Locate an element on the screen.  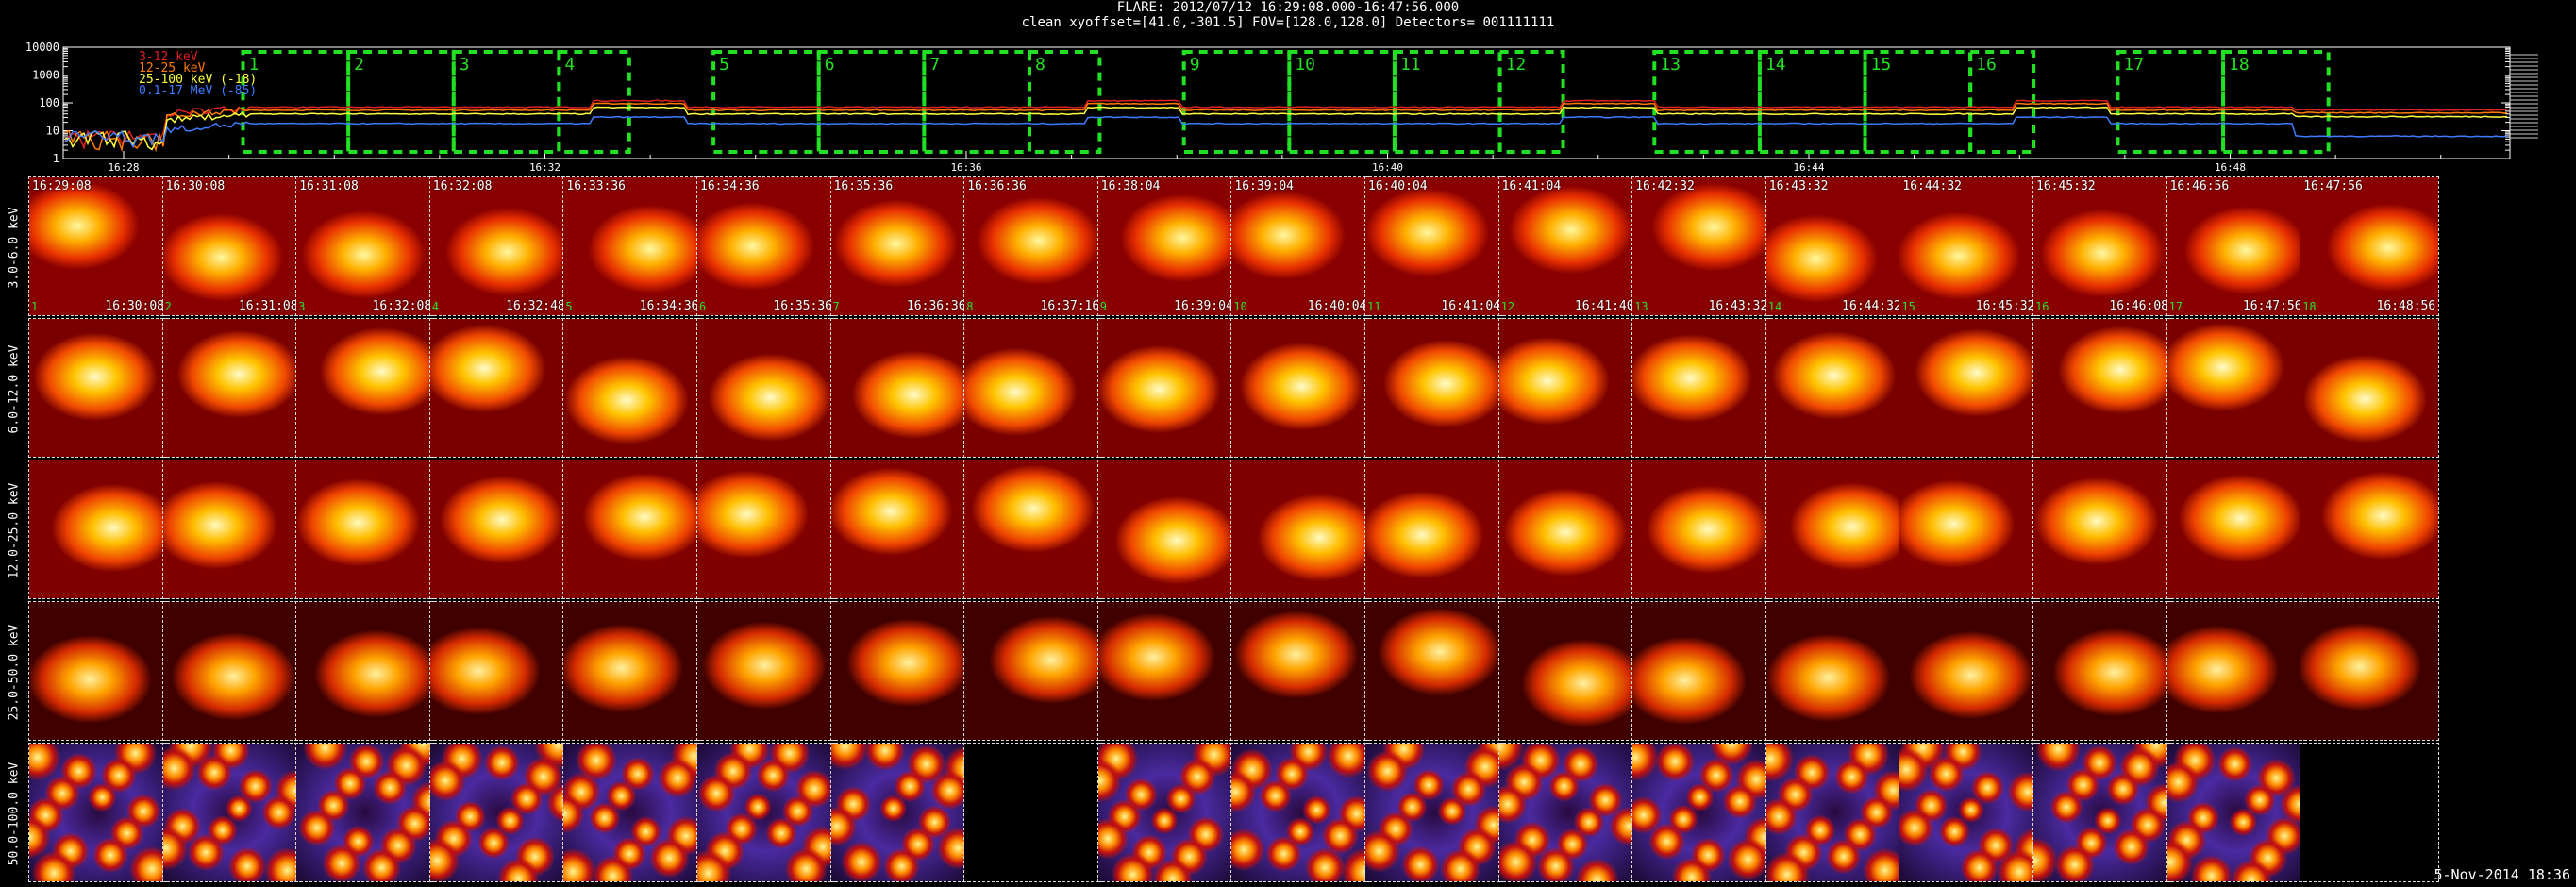
interval-index: 7 is located at coordinates (836, 307).